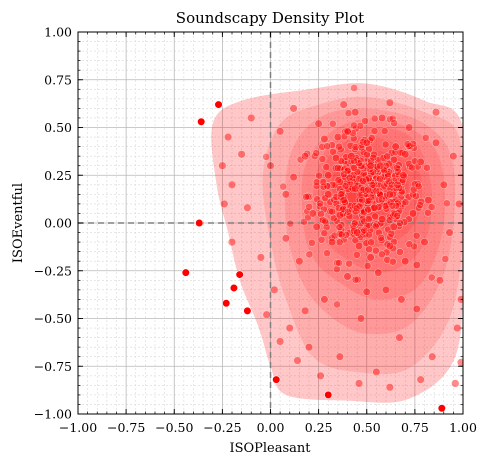 The width and height of the screenshot is (489, 468). What do you see at coordinates (367, 427) in the screenshot?
I see `x-tick-label: 0.50` at bounding box center [367, 427].